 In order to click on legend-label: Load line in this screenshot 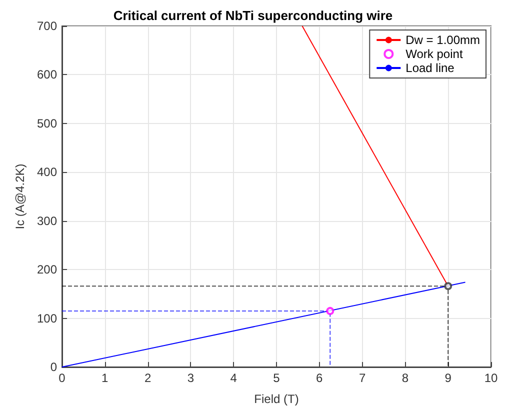, I will do `click(430, 68)`.